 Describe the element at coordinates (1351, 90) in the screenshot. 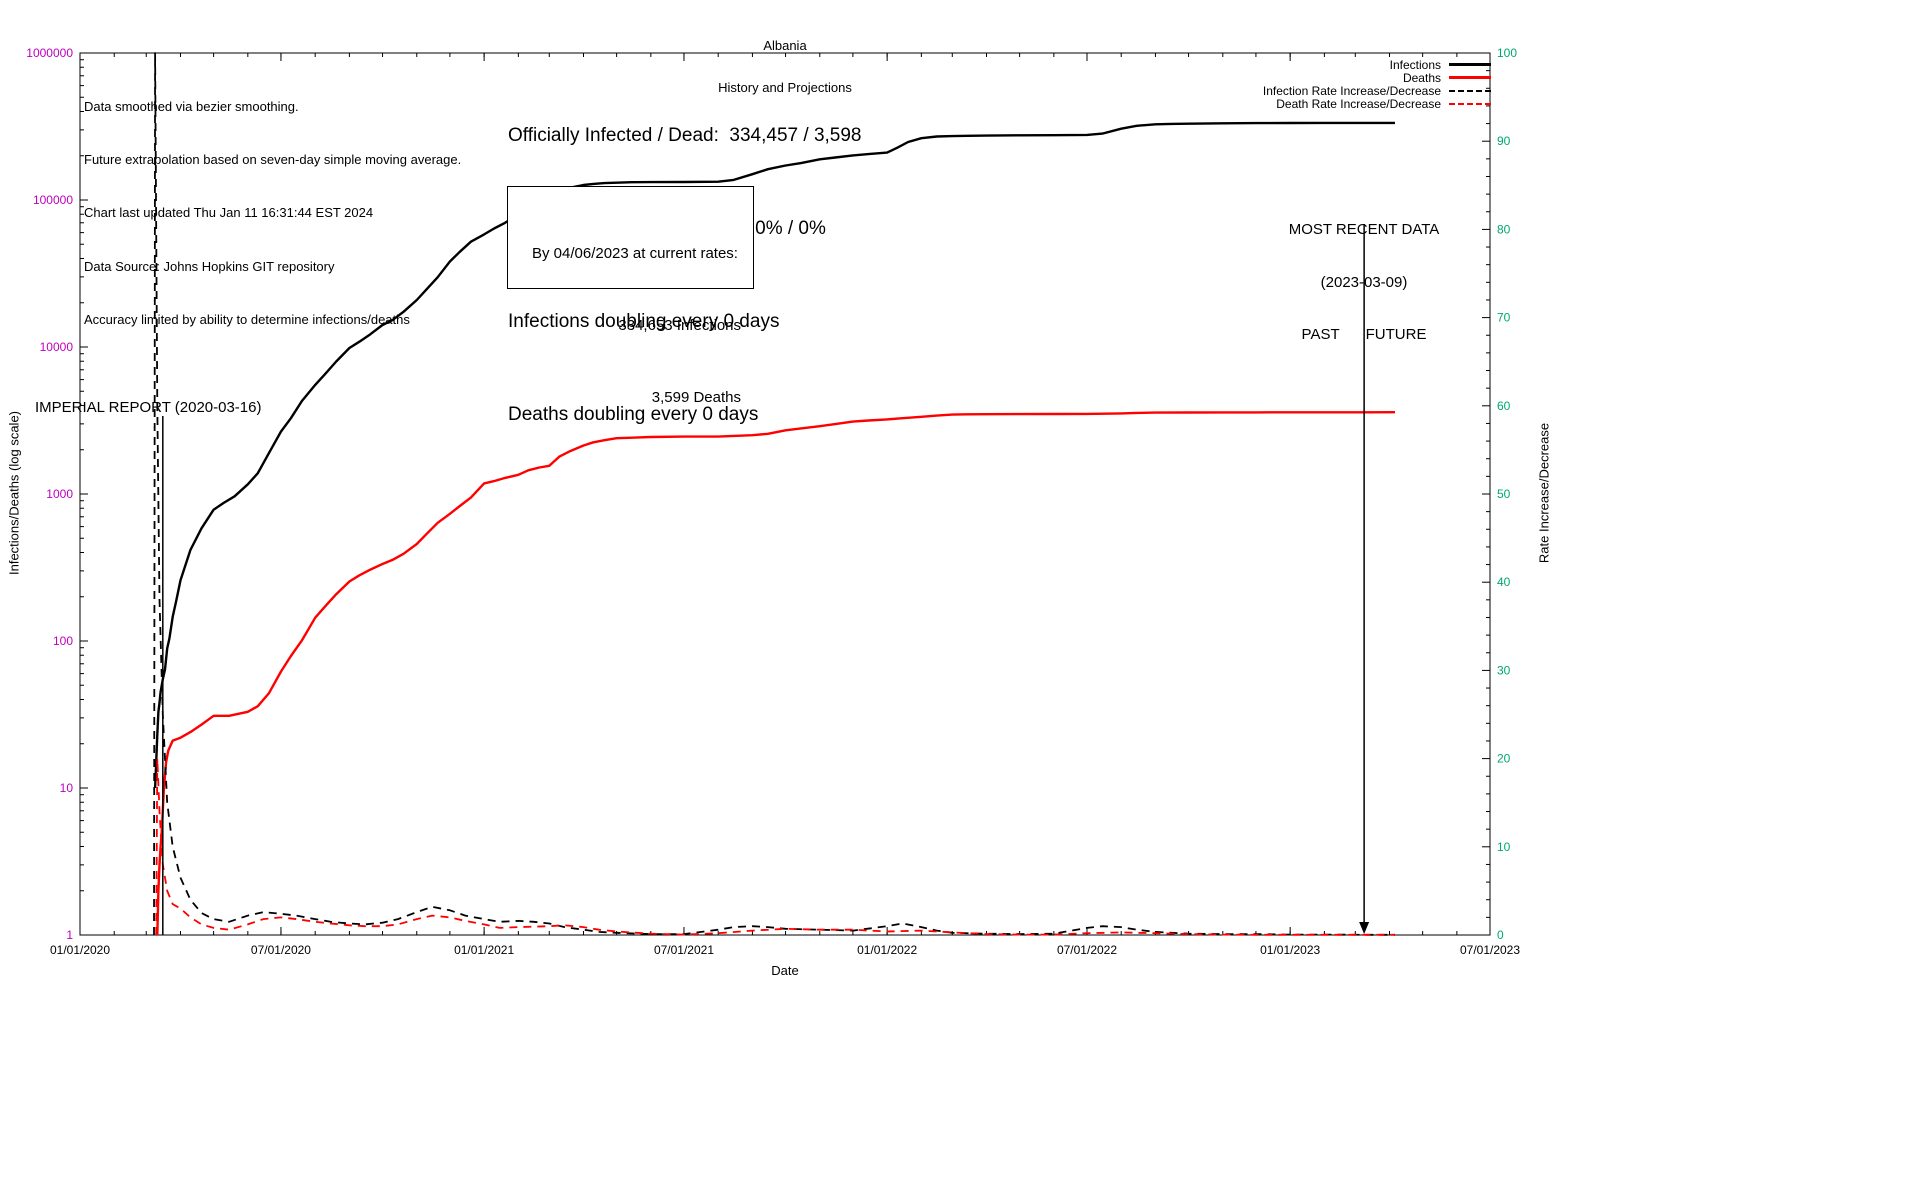

I see `legend-label: Infection Rate Increase/Decrease` at that location.